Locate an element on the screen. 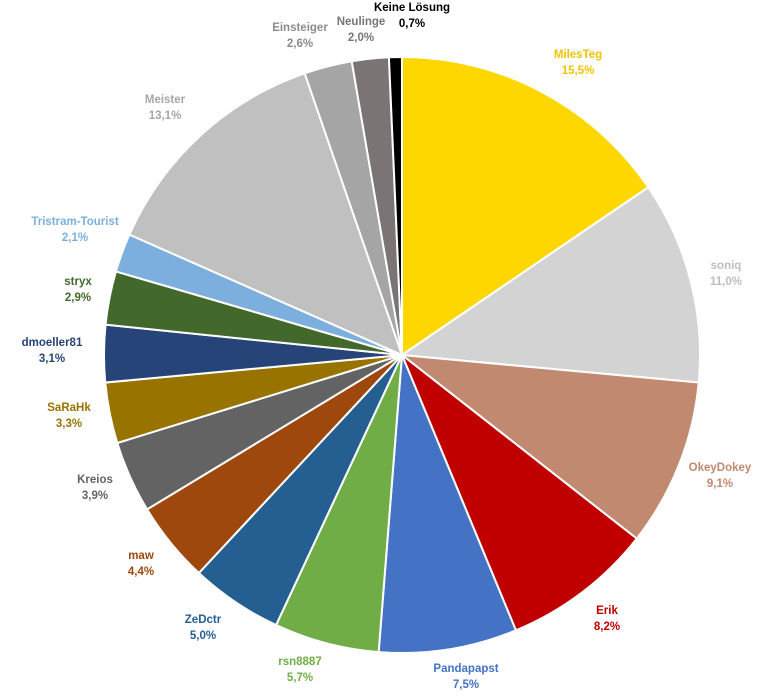 This screenshot has height=698, width=780. slice-value-label: 15,5% is located at coordinates (578, 71).